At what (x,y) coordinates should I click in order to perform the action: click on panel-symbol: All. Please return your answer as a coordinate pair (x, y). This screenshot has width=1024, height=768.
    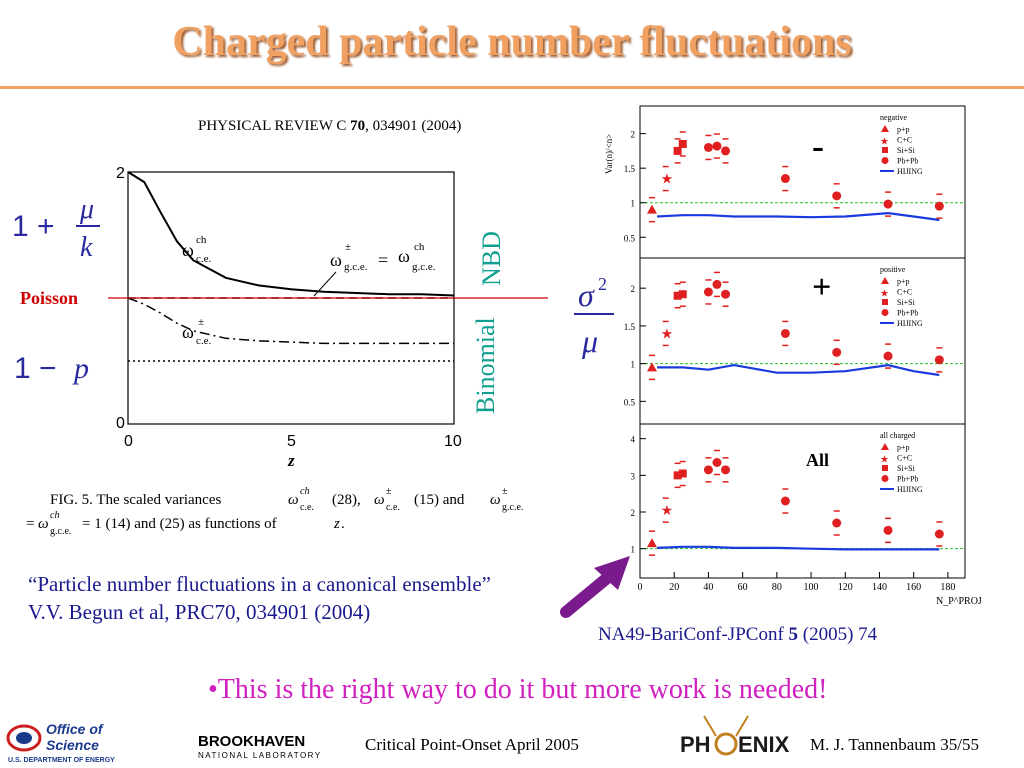
    Looking at the image, I should click on (817, 460).